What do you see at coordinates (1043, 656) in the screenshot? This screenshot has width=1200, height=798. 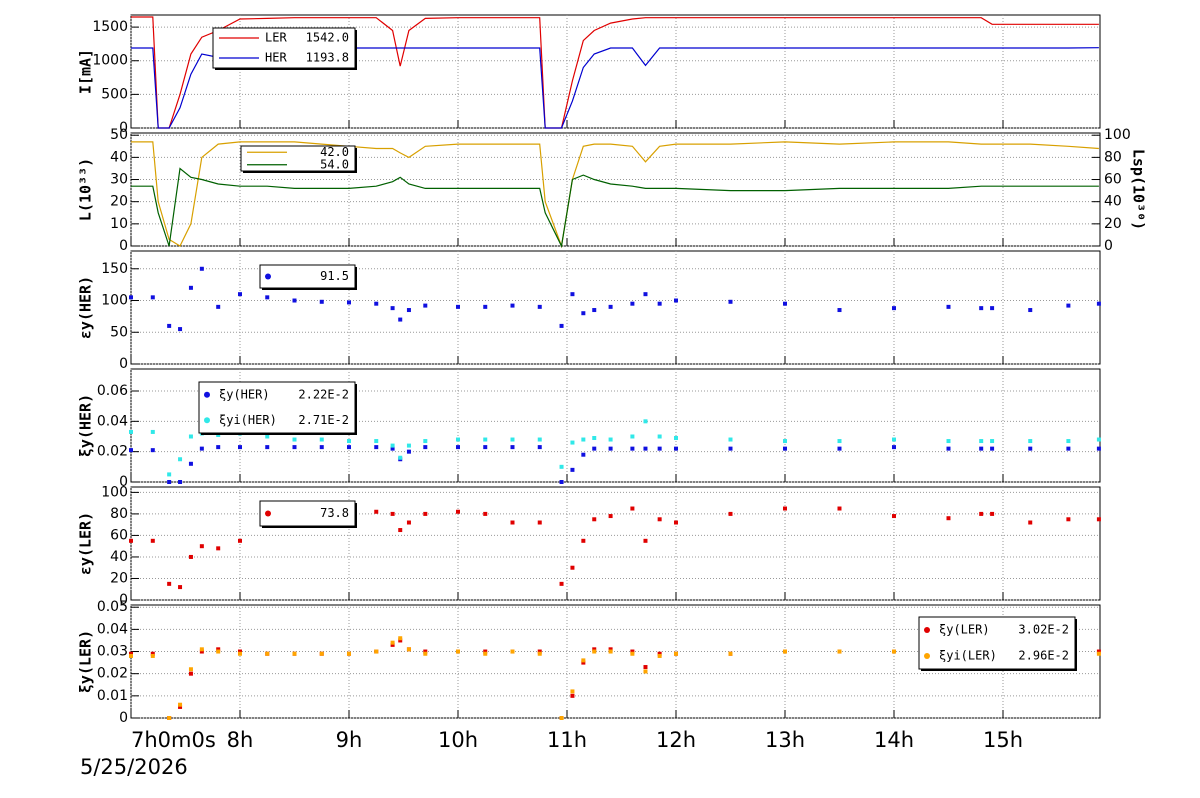 I see `legend-value: 2.96E-2` at bounding box center [1043, 656].